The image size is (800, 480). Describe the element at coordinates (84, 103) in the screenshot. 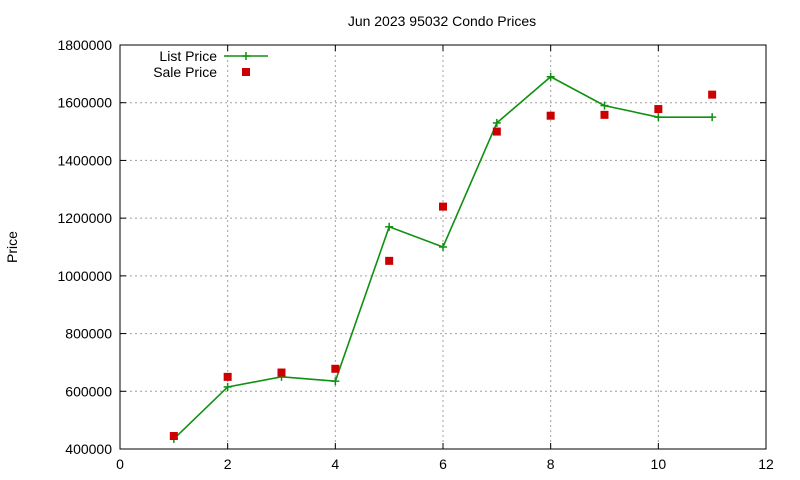

I see `y-tick-label: 1600000` at that location.